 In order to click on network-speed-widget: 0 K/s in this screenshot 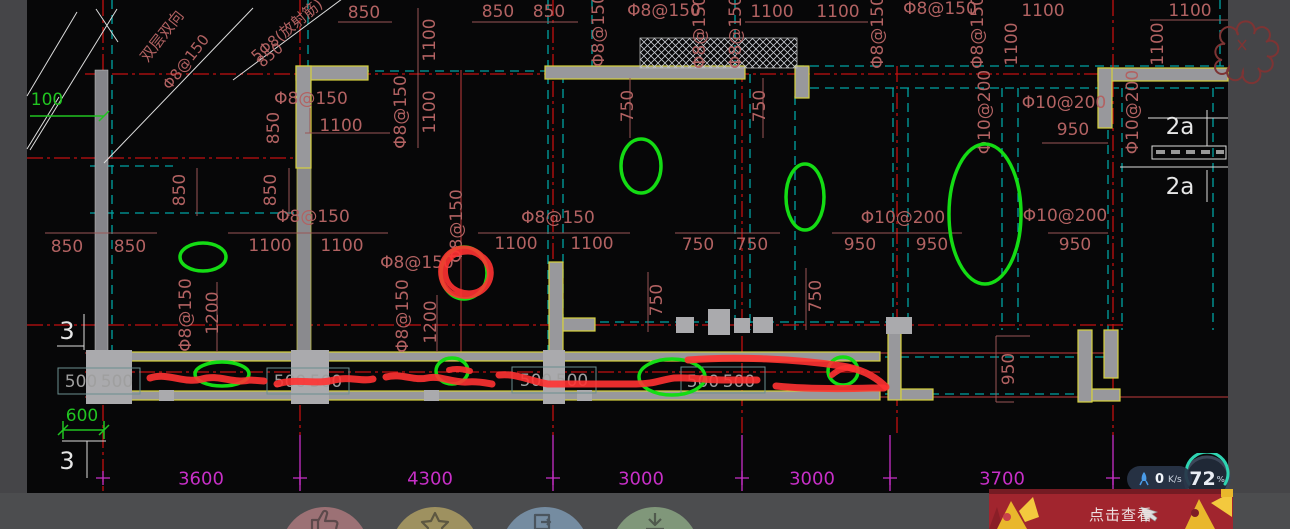, I will do `click(1159, 479)`.